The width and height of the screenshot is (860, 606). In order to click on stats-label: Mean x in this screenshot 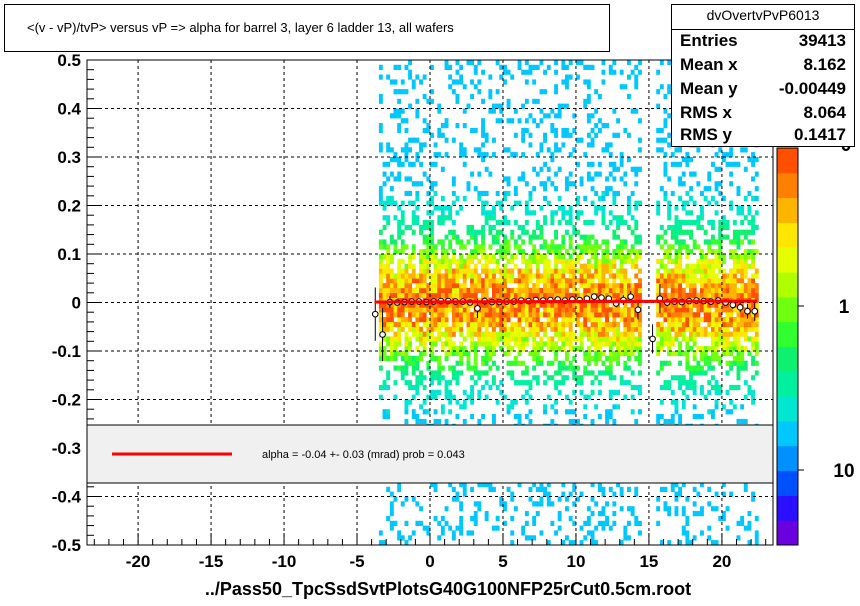, I will do `click(709, 64)`.